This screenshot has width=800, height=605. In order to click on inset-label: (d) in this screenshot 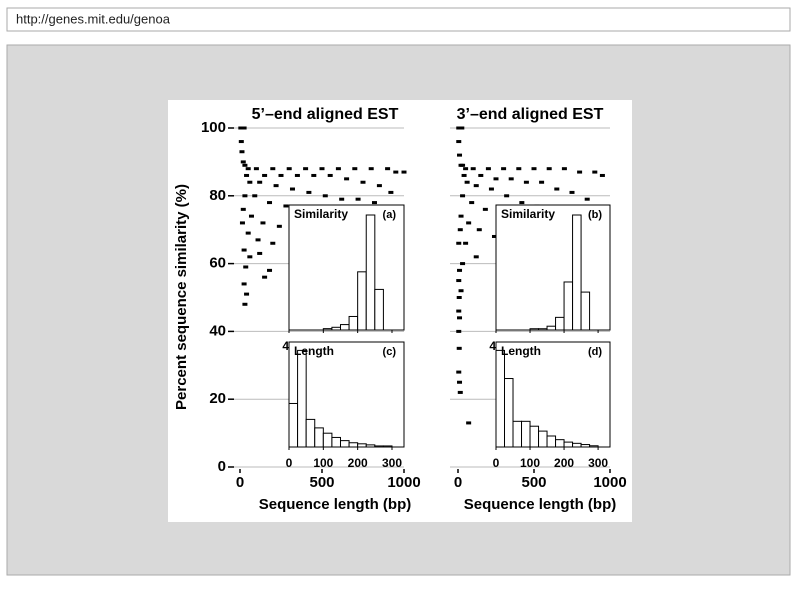, I will do `click(595, 352)`.